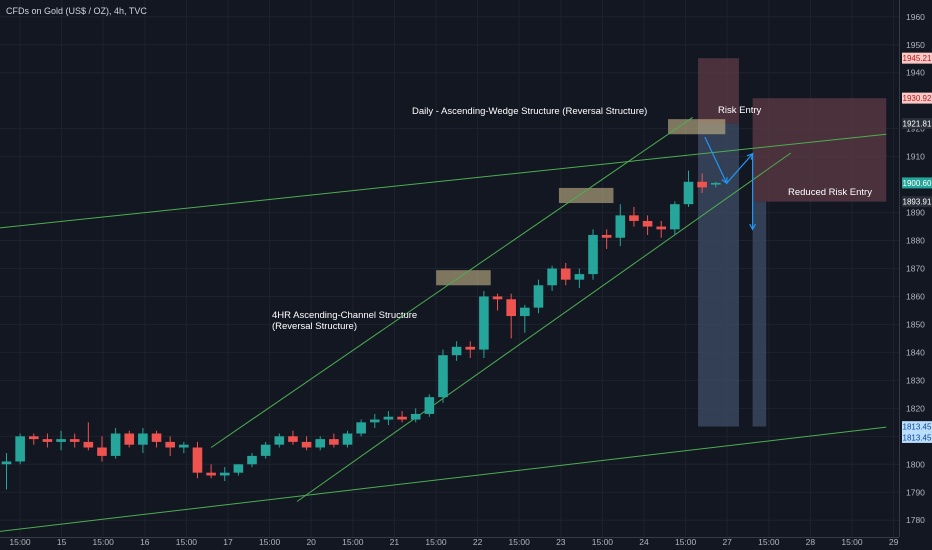  I want to click on price-tag-label: 1900.60, so click(917, 183).